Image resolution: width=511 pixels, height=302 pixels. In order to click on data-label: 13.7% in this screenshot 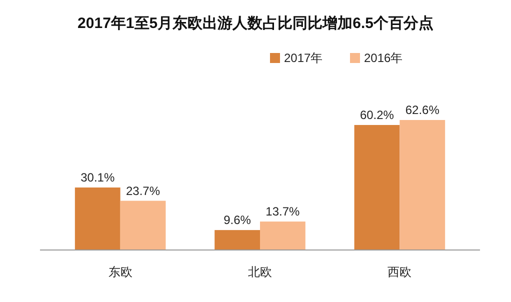, I will do `click(283, 211)`.